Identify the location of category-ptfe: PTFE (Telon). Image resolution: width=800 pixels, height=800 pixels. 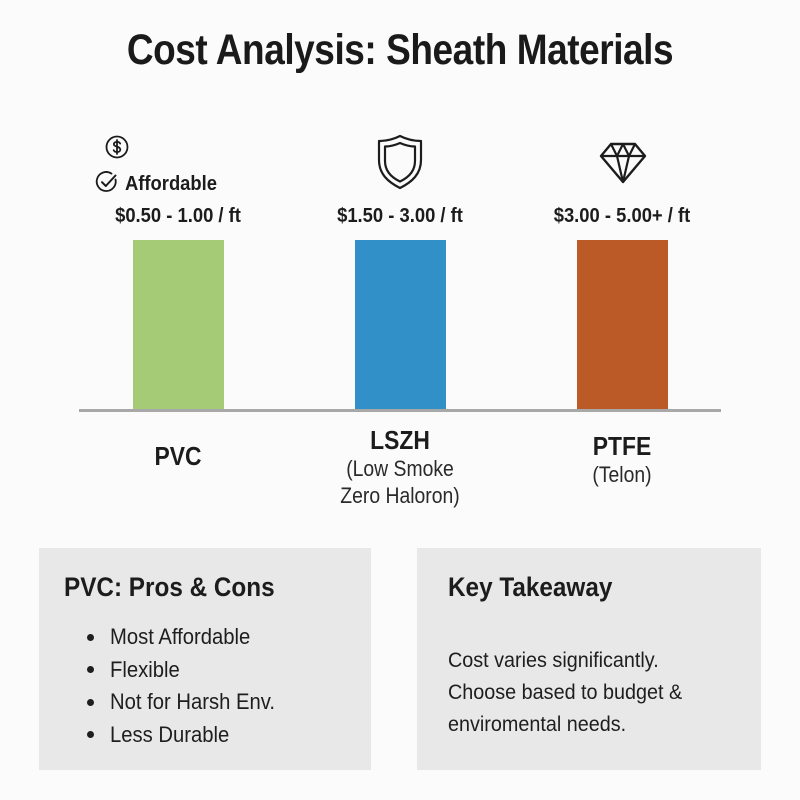
(622, 459).